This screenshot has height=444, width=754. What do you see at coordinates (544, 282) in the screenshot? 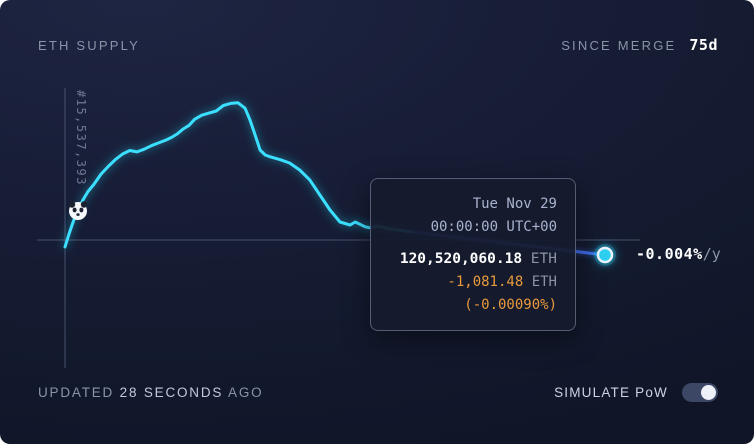
I see `tooltip-change-unit: ETH` at bounding box center [544, 282].